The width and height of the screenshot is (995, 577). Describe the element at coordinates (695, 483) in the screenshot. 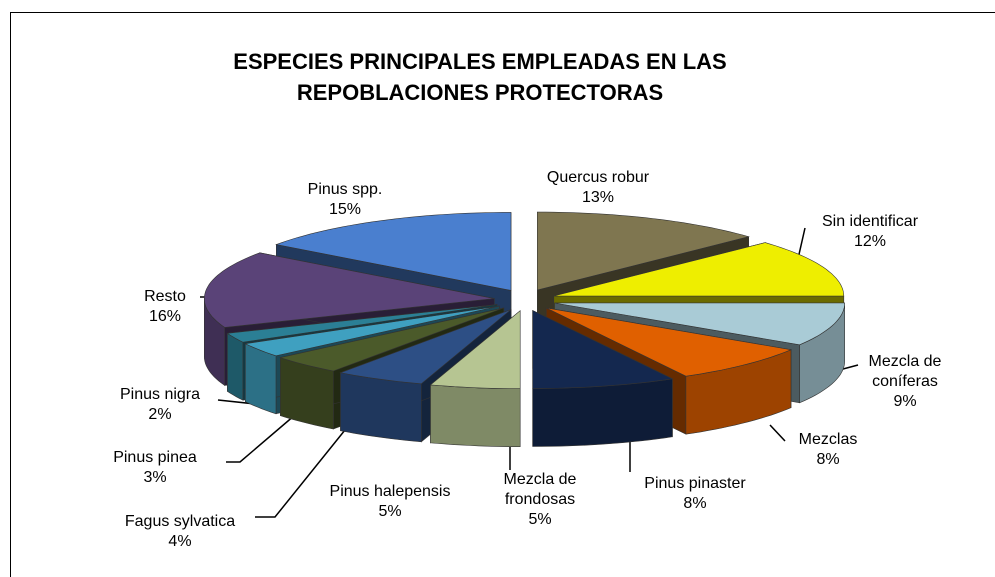

I see `category-label: Pinus pinaster` at that location.